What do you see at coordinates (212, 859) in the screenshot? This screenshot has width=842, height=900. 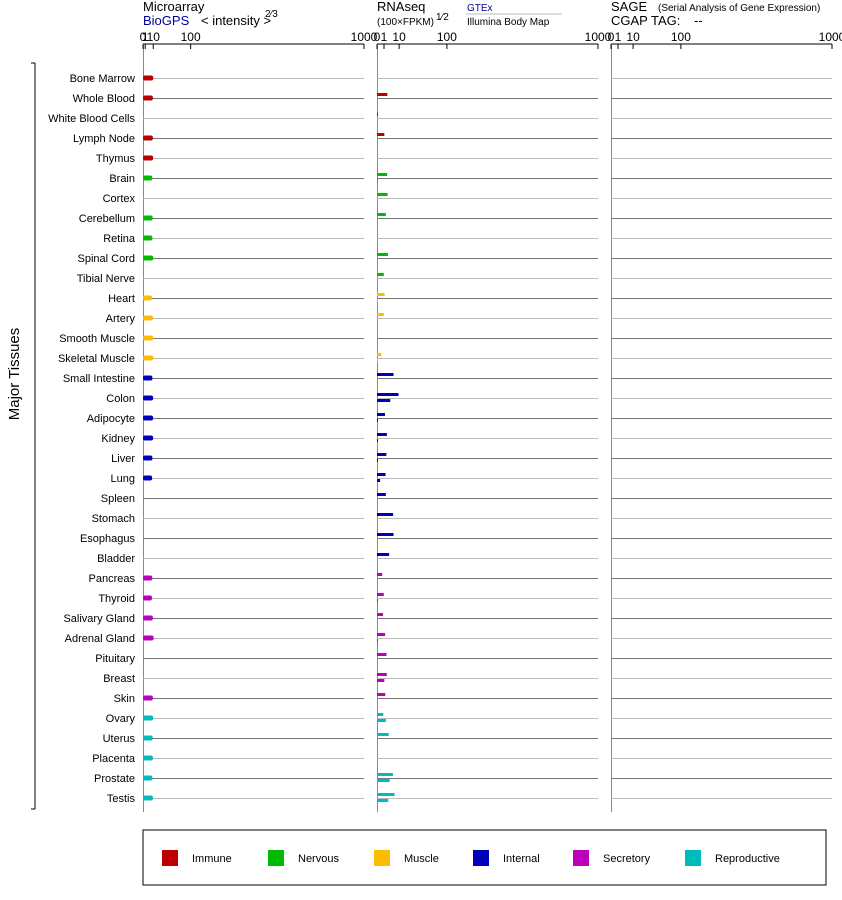 I see `legend-label-immune: Immune` at bounding box center [212, 859].